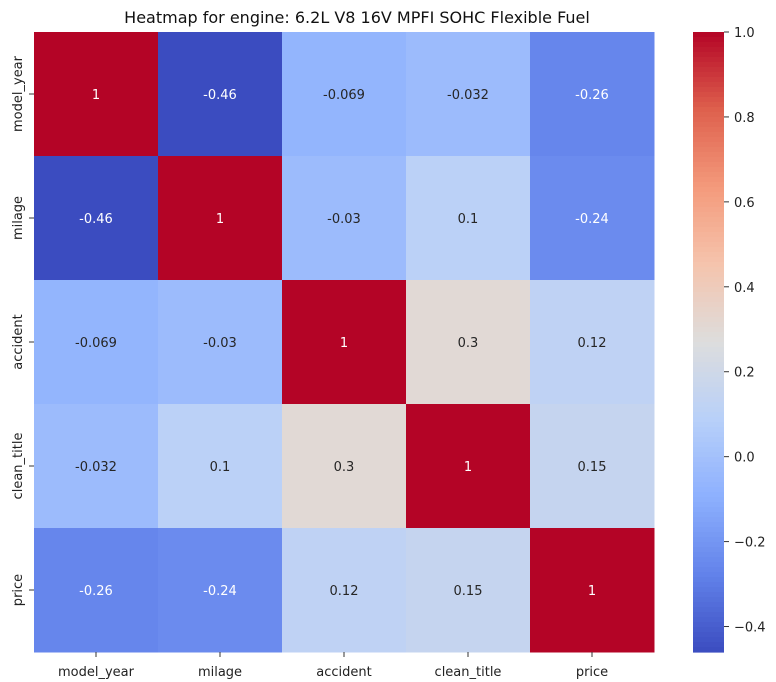  Describe the element at coordinates (18, 218) in the screenshot. I see `y-tick-label: milage` at that location.